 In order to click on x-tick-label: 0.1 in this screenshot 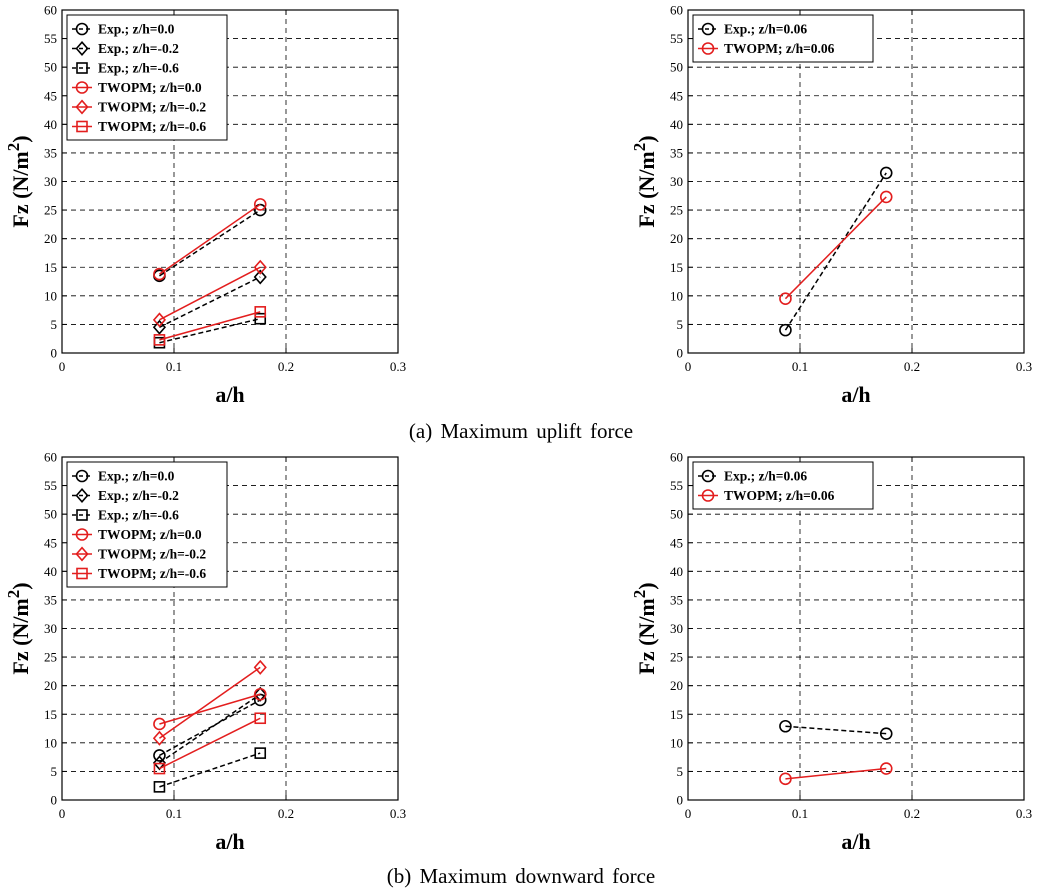, I will do `click(800, 813)`.